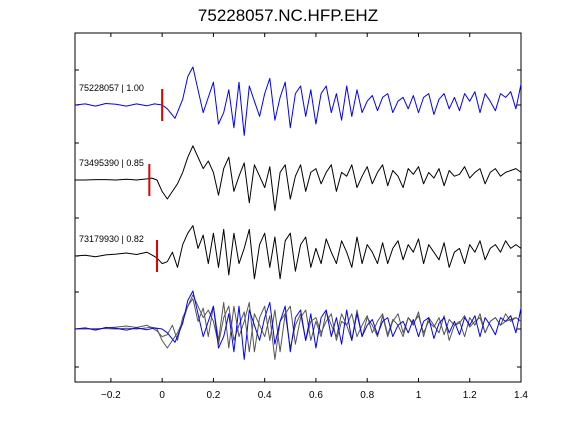  Describe the element at coordinates (111, 88) in the screenshot. I see `trace-label-0: 75228057 | 1.00` at that location.